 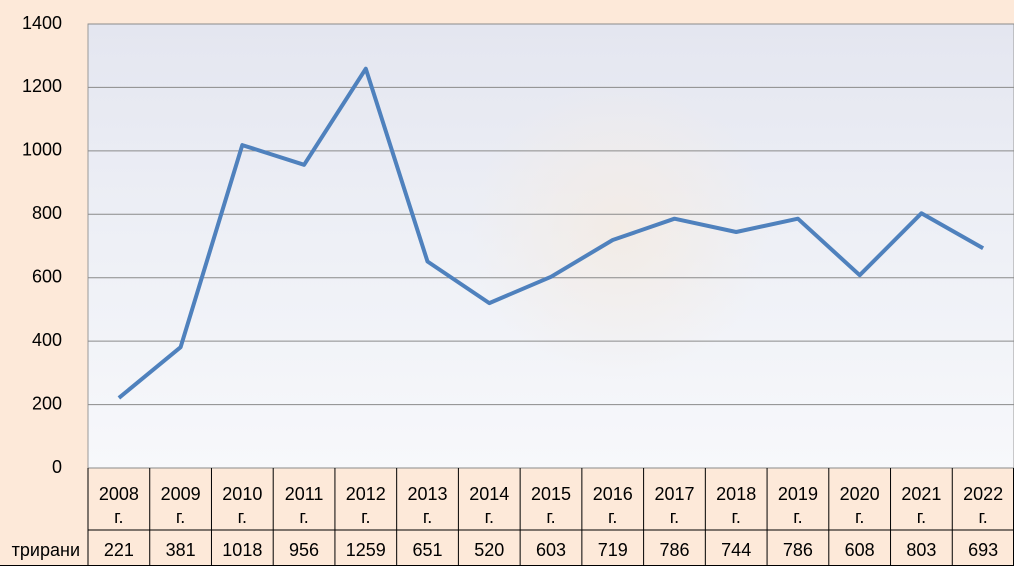 I want to click on table-value: 744, so click(x=736, y=550).